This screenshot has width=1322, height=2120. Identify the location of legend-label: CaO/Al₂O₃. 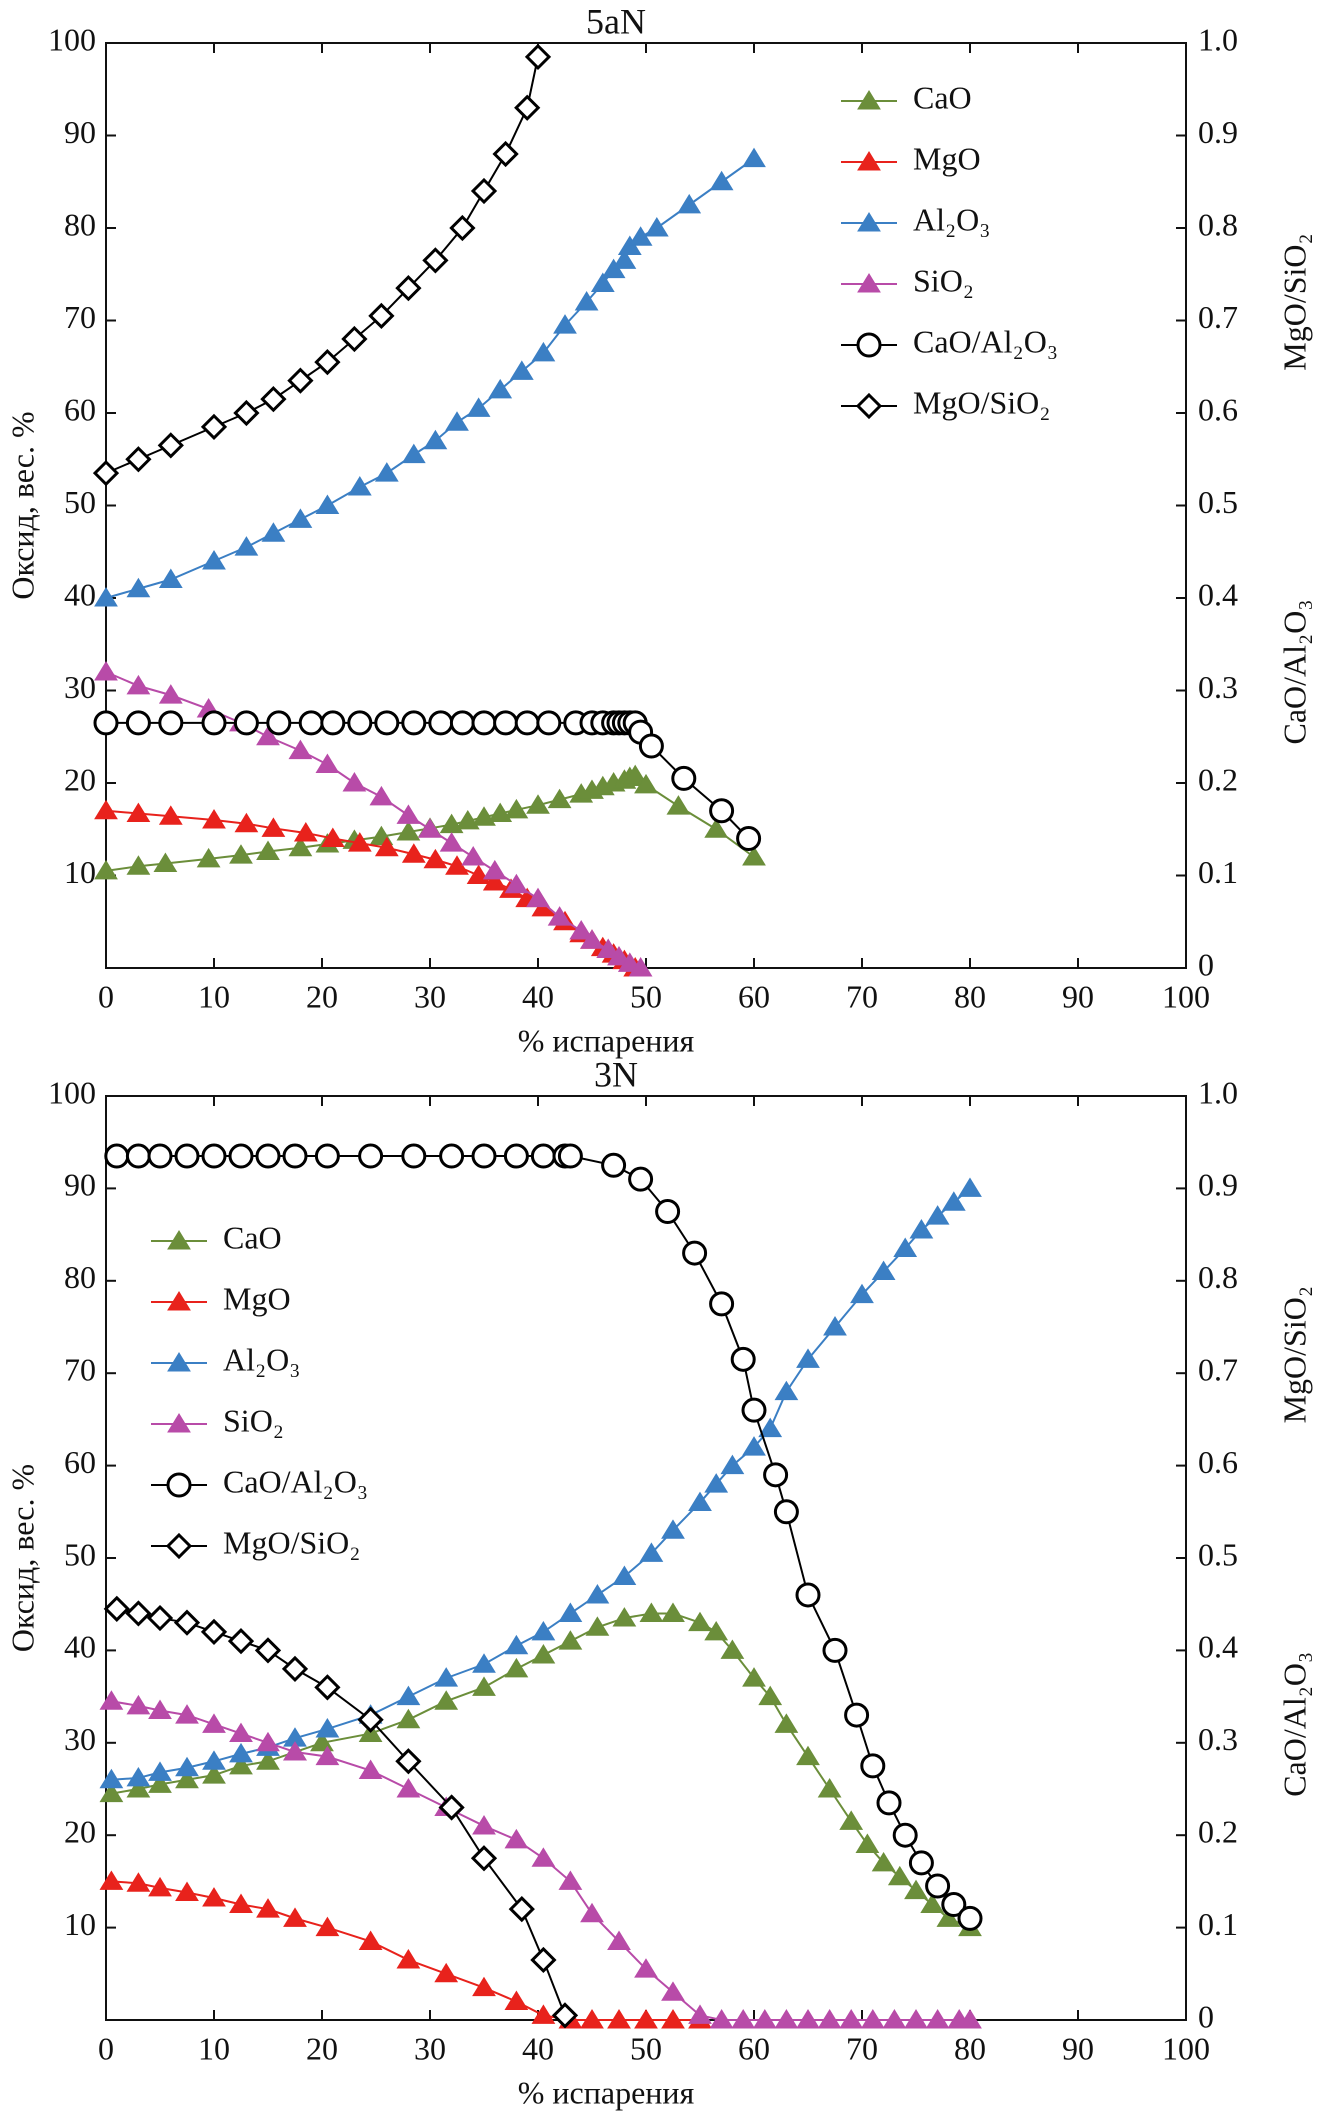
(295, 1481).